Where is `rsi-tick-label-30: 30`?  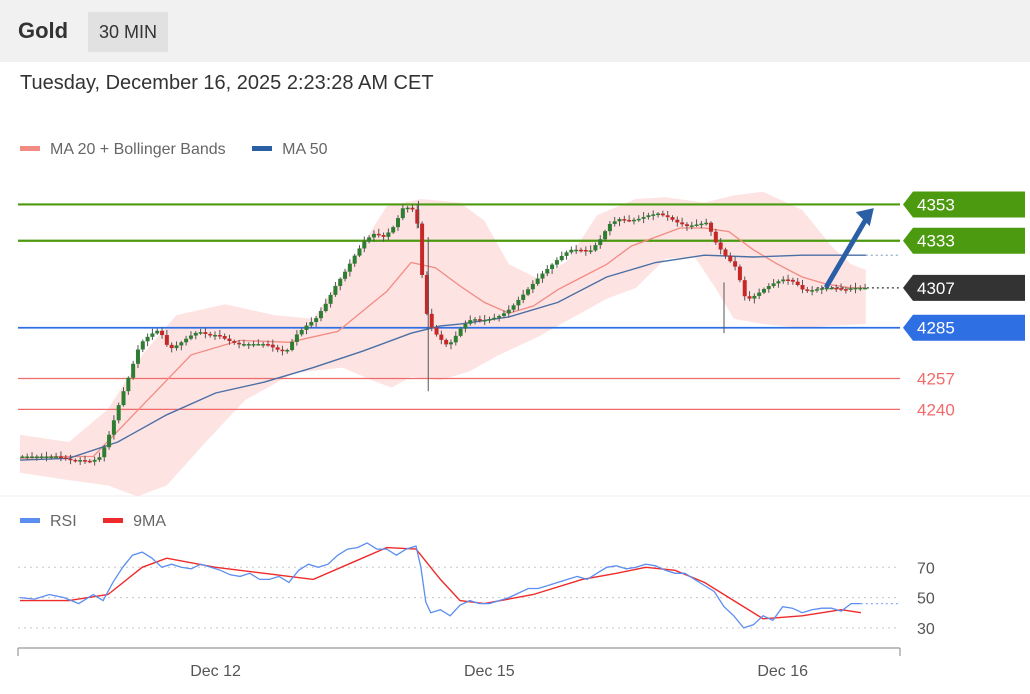
rsi-tick-label-30: 30 is located at coordinates (926, 629).